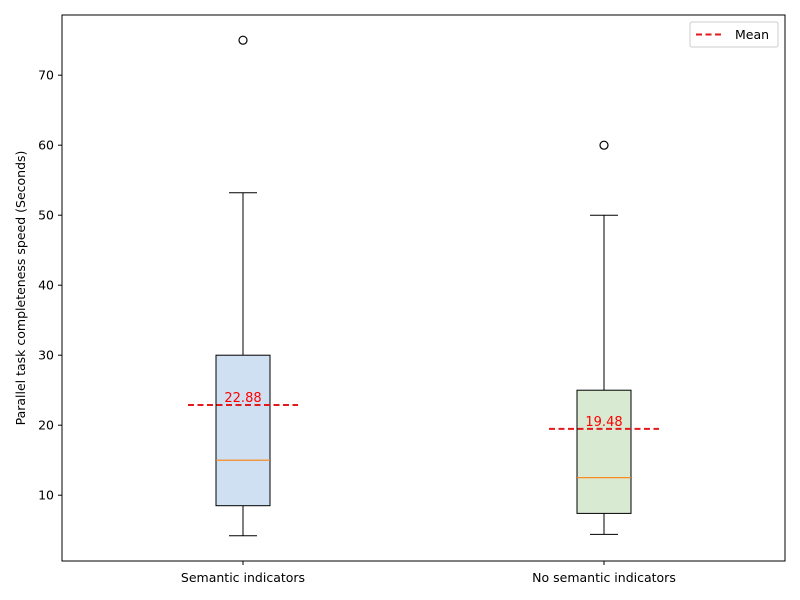 This screenshot has height=600, width=800. I want to click on legend-frame, so click(734, 34).